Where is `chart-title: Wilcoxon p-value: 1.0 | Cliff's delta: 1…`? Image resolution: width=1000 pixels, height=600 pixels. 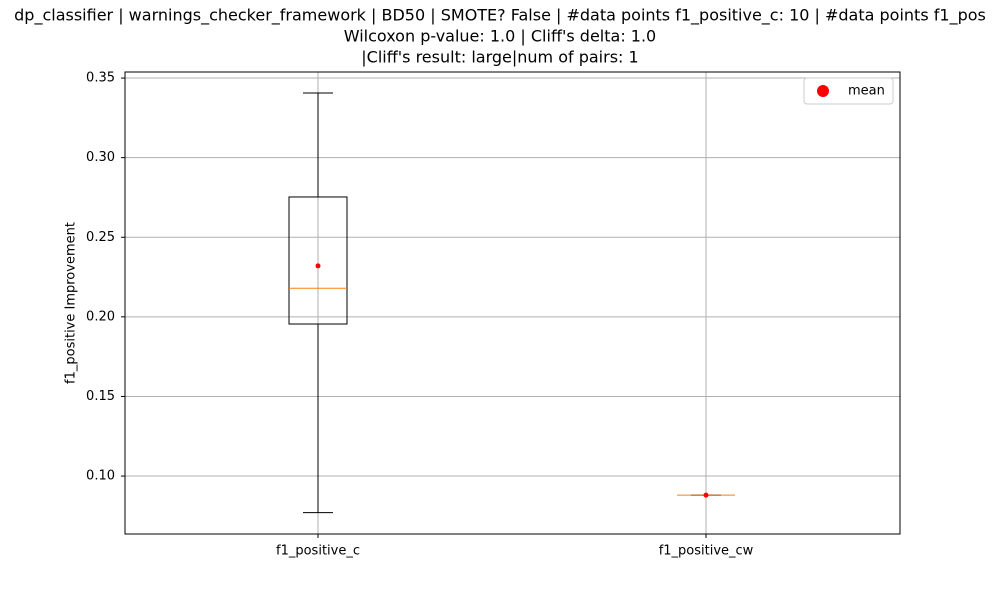
chart-title: Wilcoxon p-value: 1.0 | Cliff's delta: 1… is located at coordinates (500, 36).